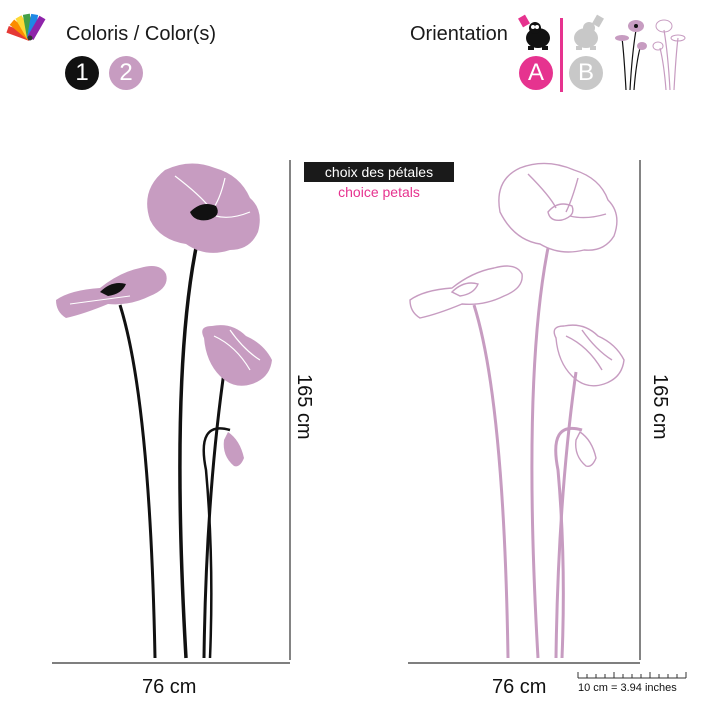 The image size is (720, 720). What do you see at coordinates (632, 52) in the screenshot?
I see `orientation-a-thumbnail` at bounding box center [632, 52].